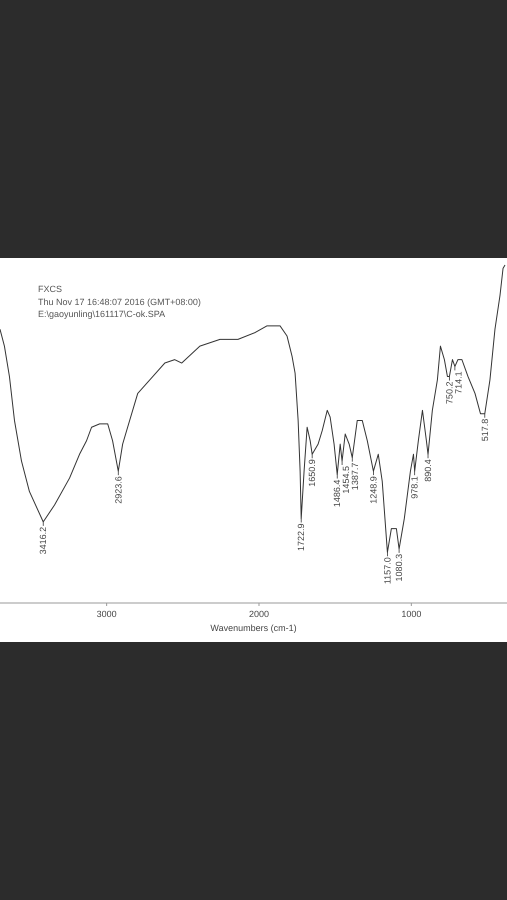 The image size is (507, 900). Describe the element at coordinates (373, 490) in the screenshot. I see `annotation: 1248.9` at that location.